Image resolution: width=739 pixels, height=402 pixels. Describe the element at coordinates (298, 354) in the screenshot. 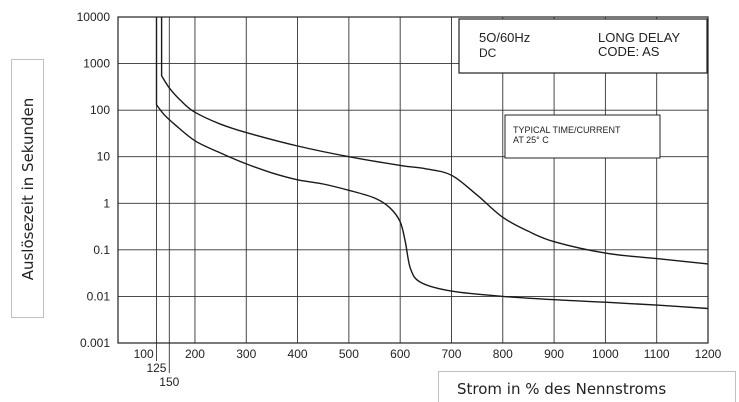

I see `x-tick-label: 400` at that location.